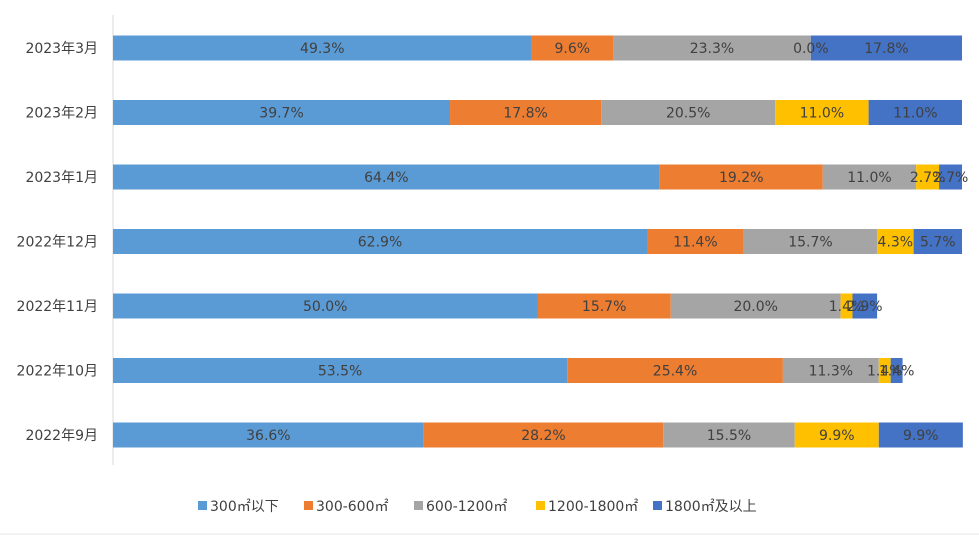 This screenshot has height=536, width=979. I want to click on data-label: 9.6%, so click(573, 49).